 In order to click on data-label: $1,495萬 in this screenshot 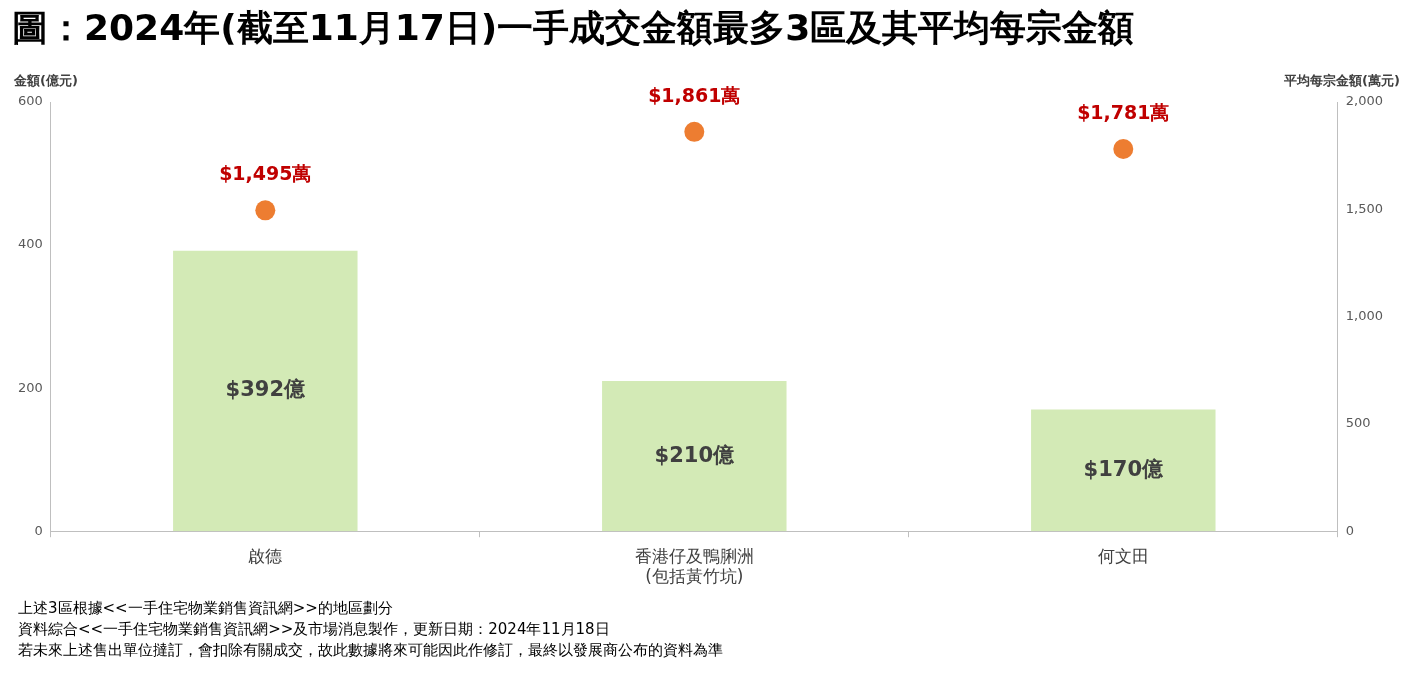, I will do `click(265, 173)`.